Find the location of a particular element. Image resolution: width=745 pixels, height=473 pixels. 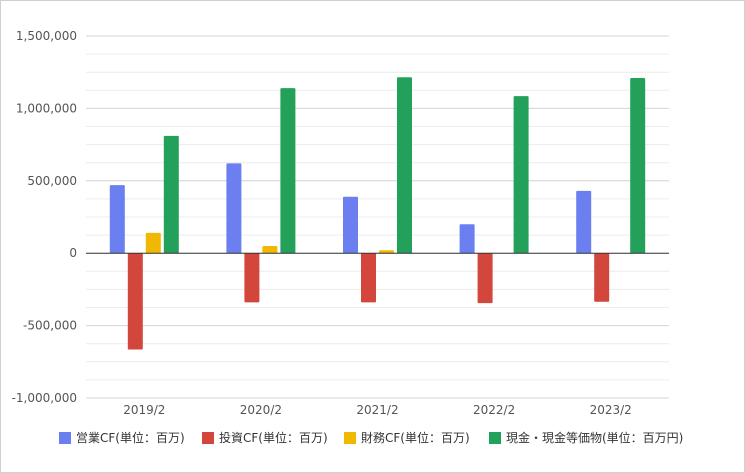

y-tick-label: 500,000 is located at coordinates (52, 181).